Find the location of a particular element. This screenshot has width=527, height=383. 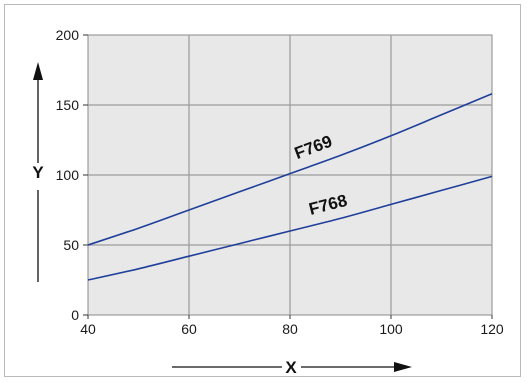

x-axis-arrow-head is located at coordinates (403, 367).